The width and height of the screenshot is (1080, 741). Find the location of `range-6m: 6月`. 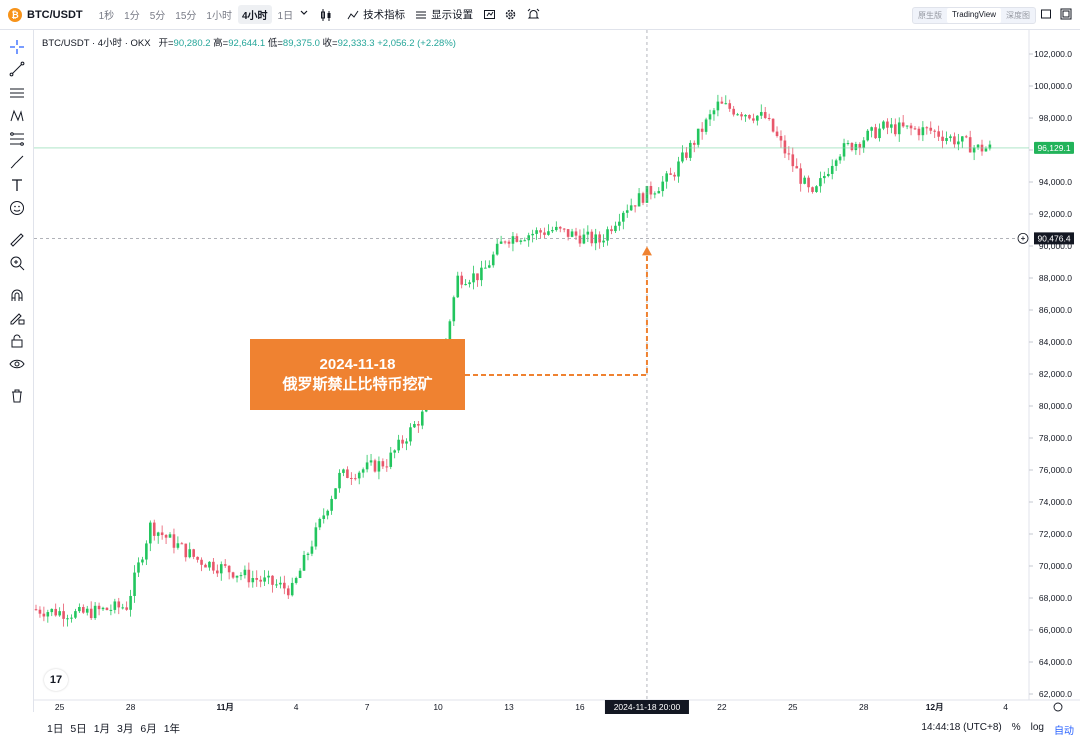

range-6m: 6月 is located at coordinates (148, 729).